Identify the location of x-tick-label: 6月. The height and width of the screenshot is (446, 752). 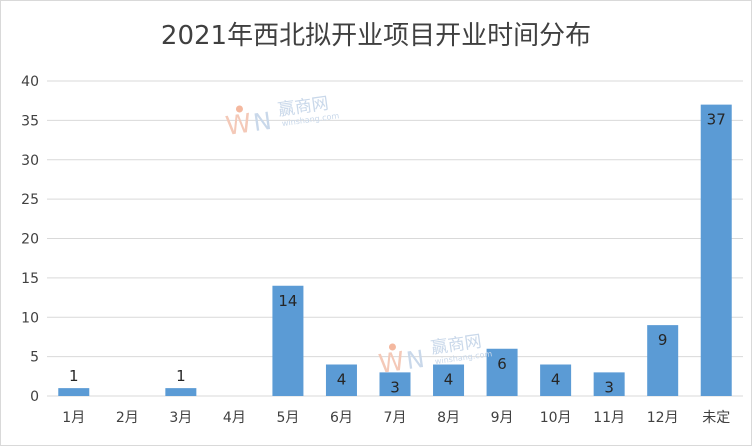
(341, 418).